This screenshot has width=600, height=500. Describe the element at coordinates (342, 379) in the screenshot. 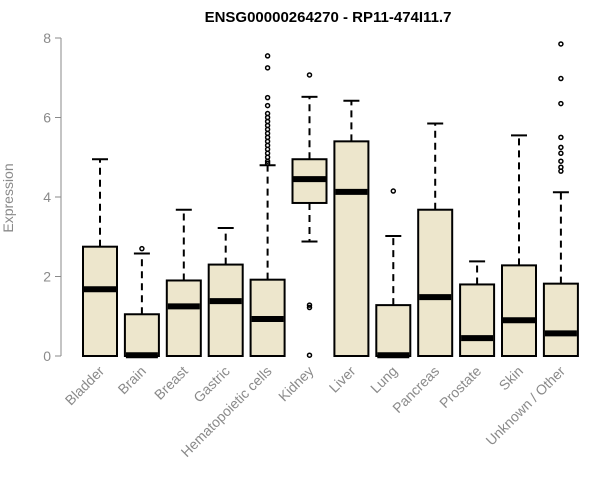

I see `x-tick-label: Liver` at that location.